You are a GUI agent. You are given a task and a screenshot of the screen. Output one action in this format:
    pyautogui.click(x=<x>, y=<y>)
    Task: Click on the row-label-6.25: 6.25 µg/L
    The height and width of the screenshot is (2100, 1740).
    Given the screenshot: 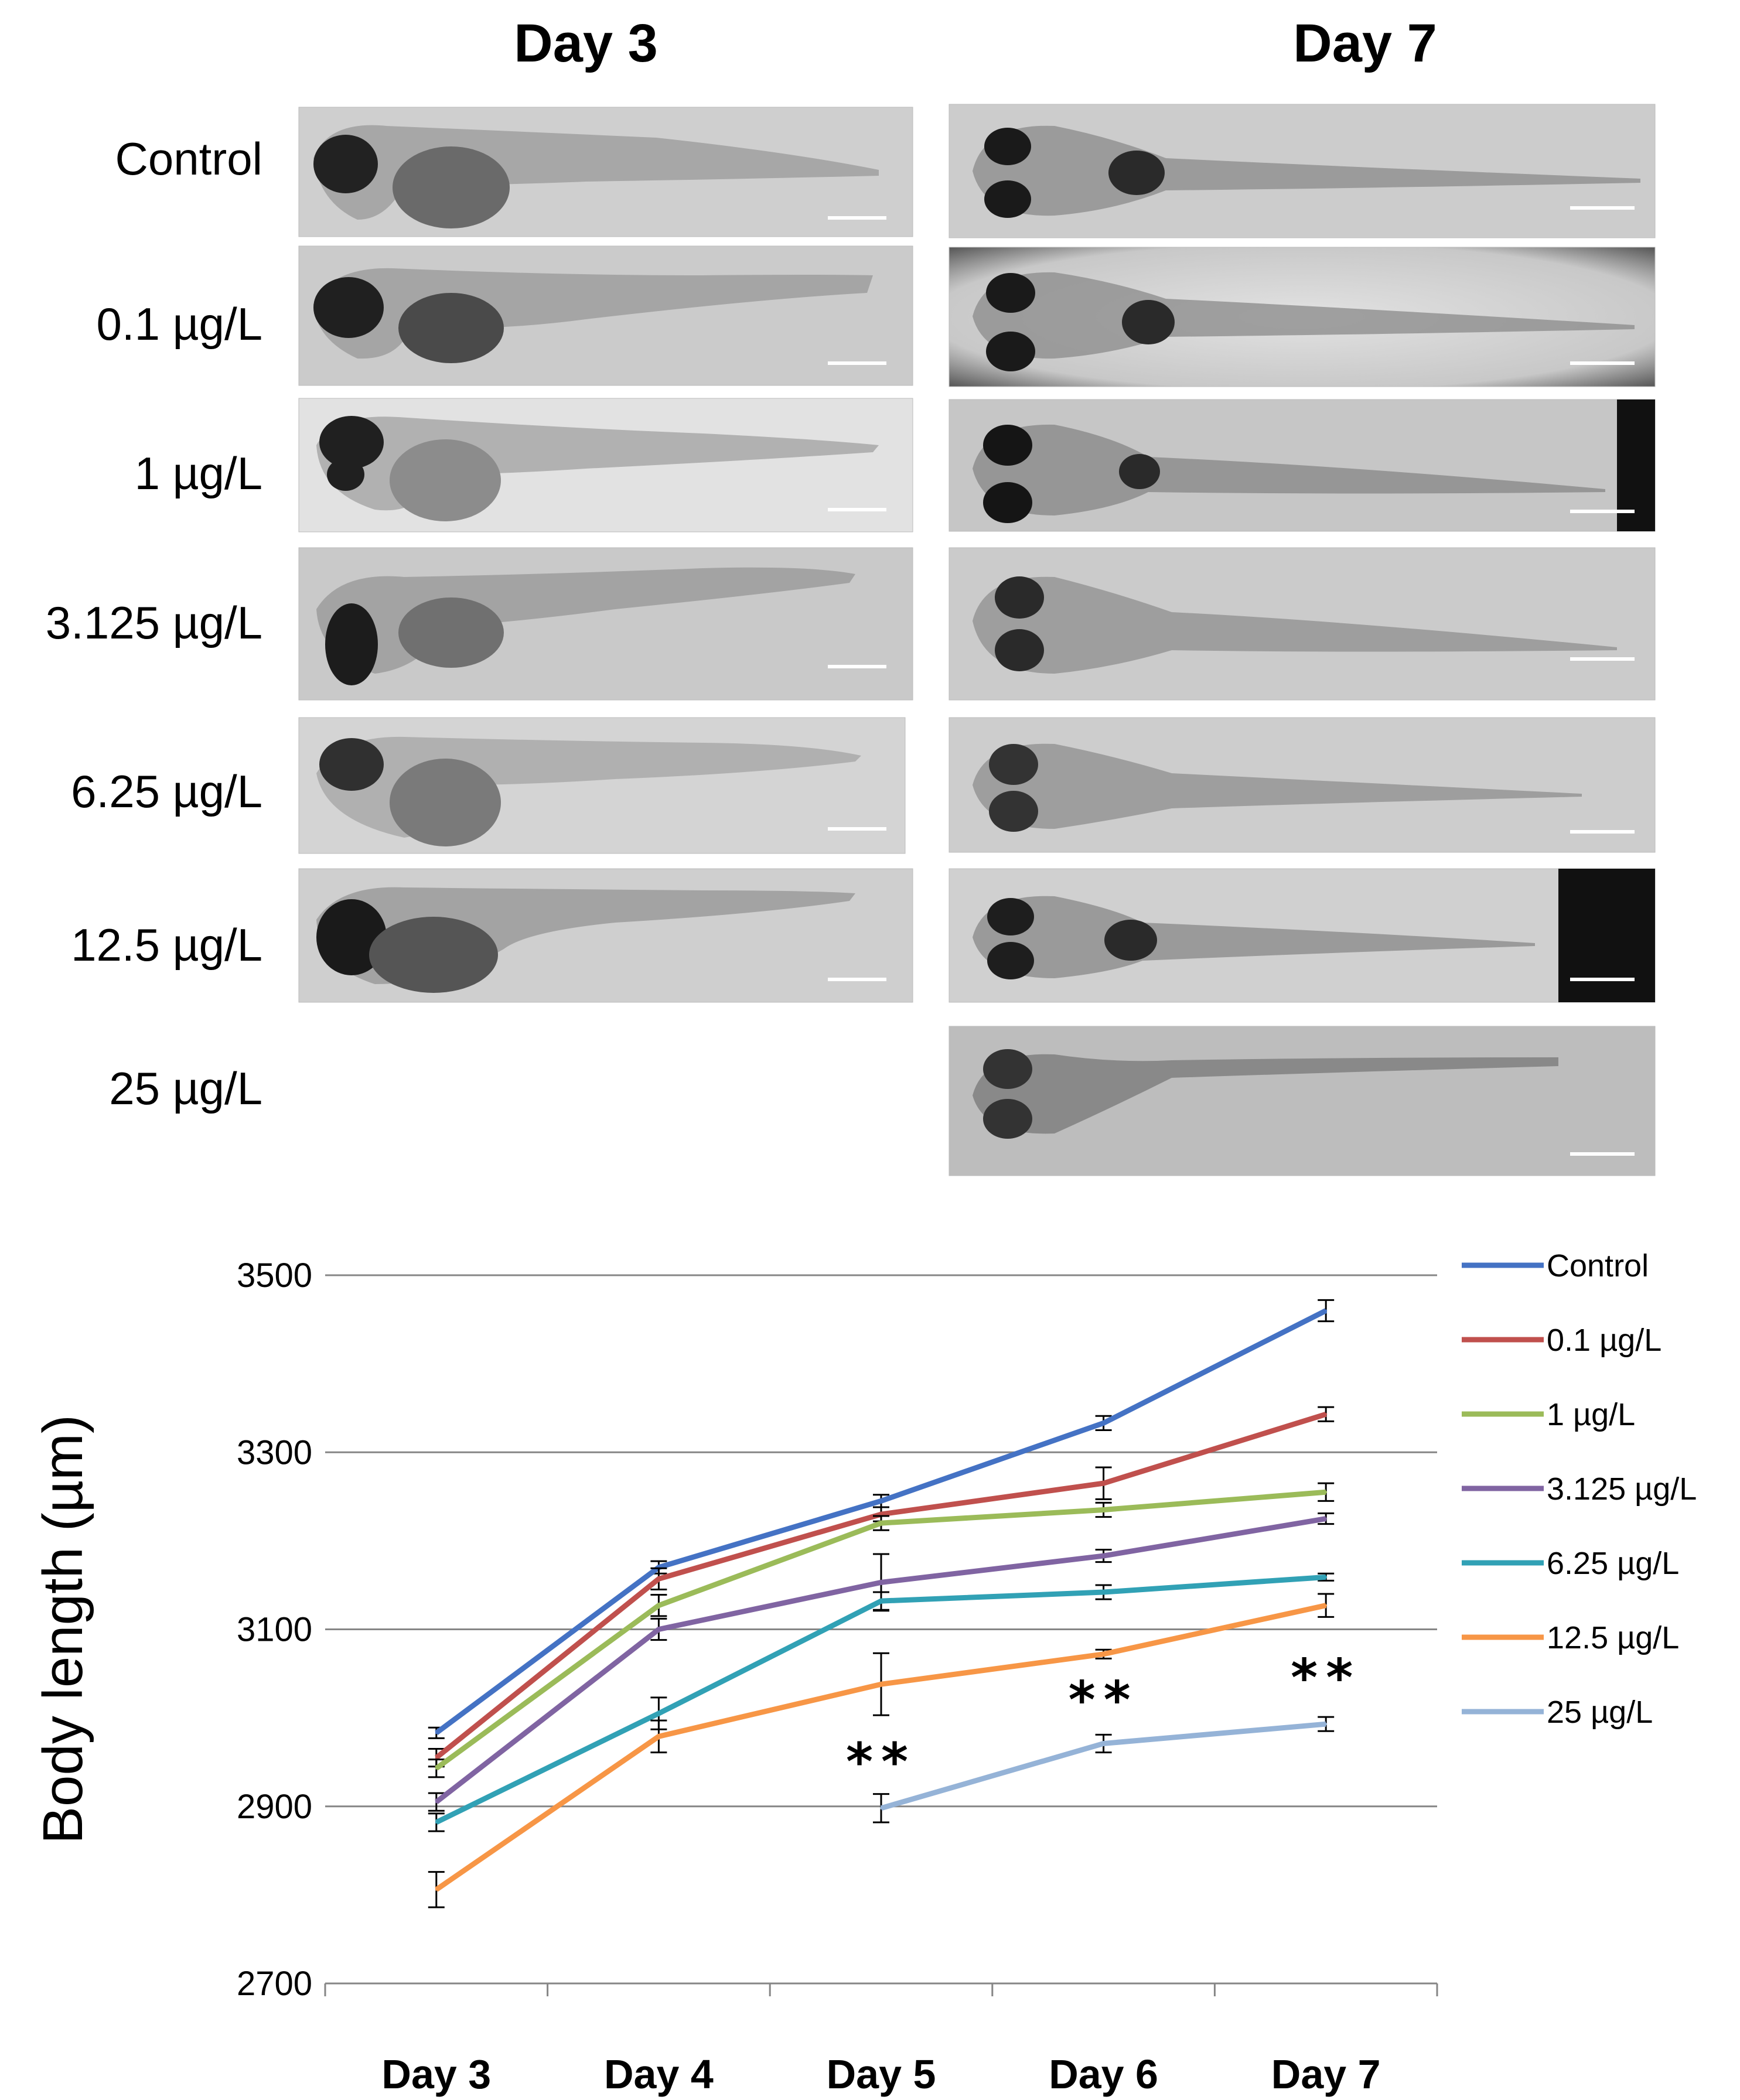 What is the action you would take?
    pyautogui.click(x=166, y=791)
    